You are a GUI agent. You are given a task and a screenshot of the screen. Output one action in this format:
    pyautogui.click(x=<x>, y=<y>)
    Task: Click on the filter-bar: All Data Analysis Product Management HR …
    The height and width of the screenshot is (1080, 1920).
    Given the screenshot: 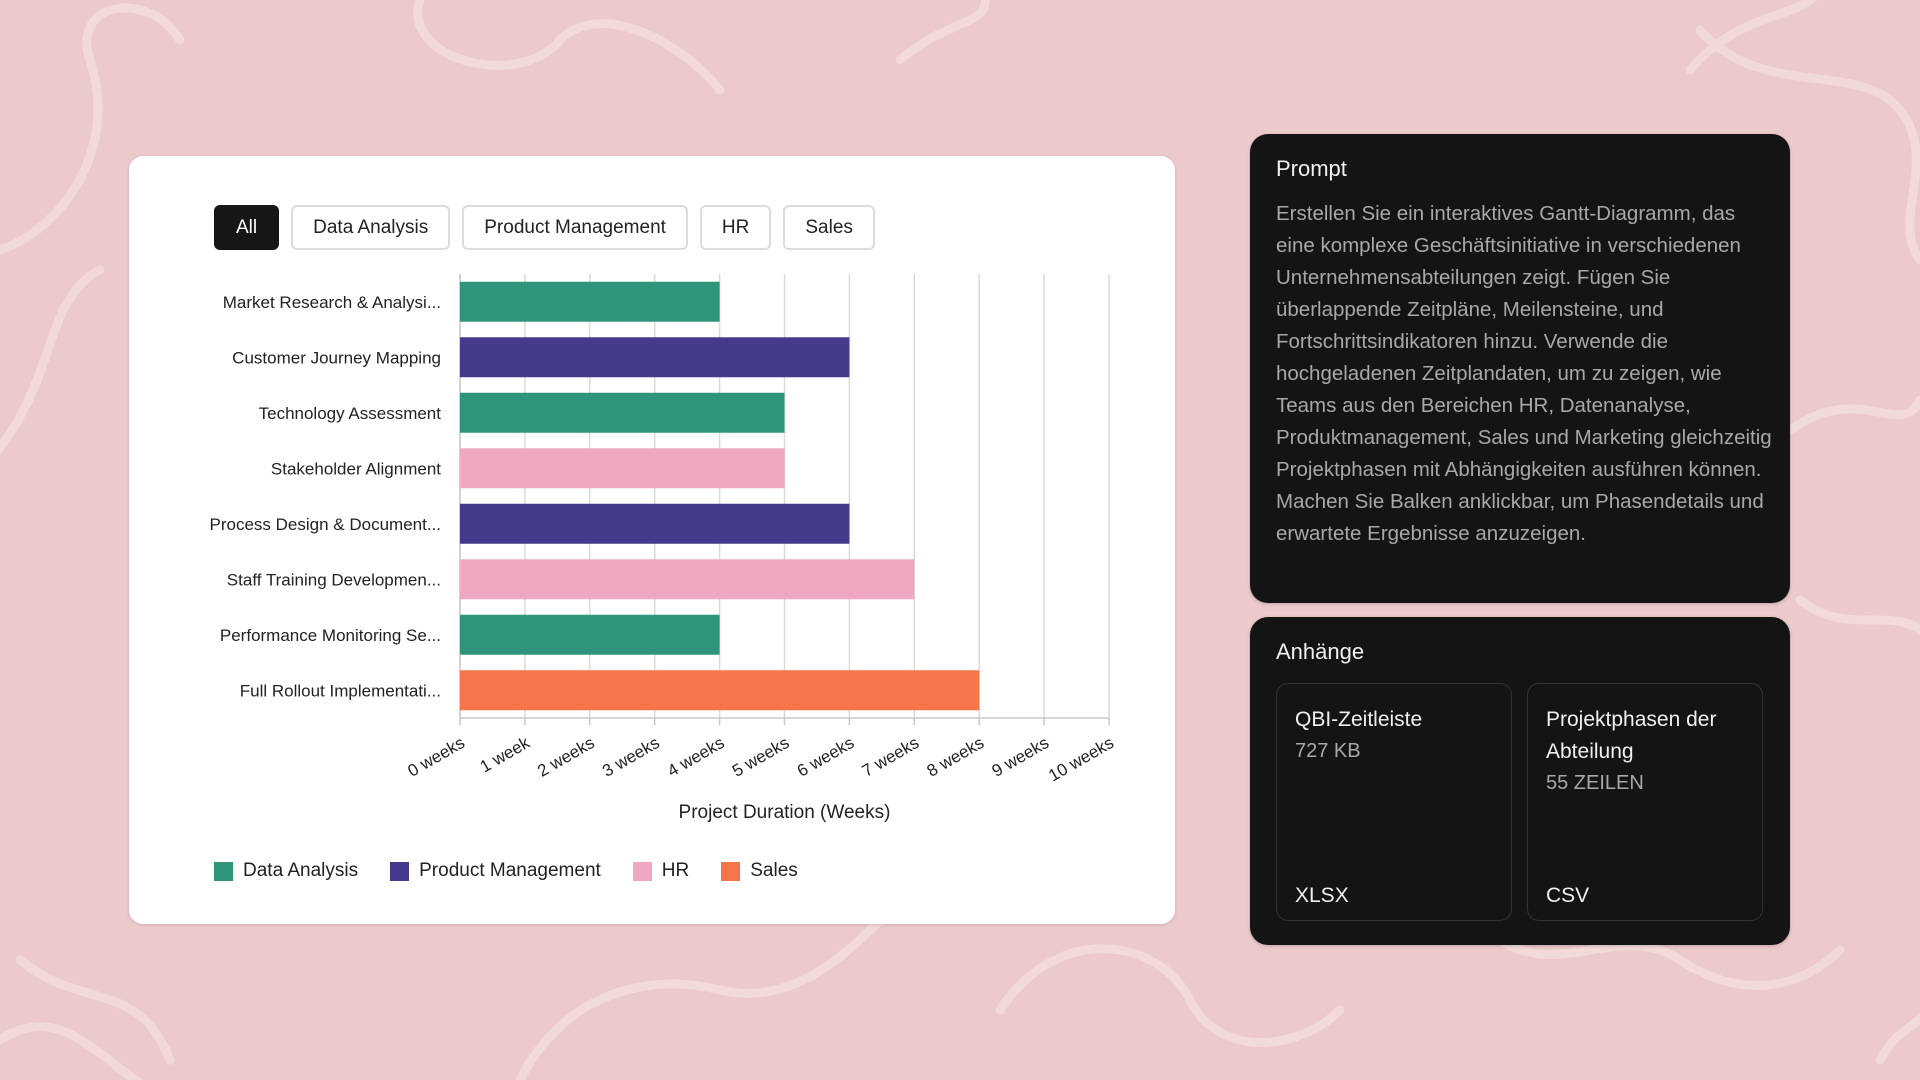 What is the action you would take?
    pyautogui.click(x=544, y=227)
    